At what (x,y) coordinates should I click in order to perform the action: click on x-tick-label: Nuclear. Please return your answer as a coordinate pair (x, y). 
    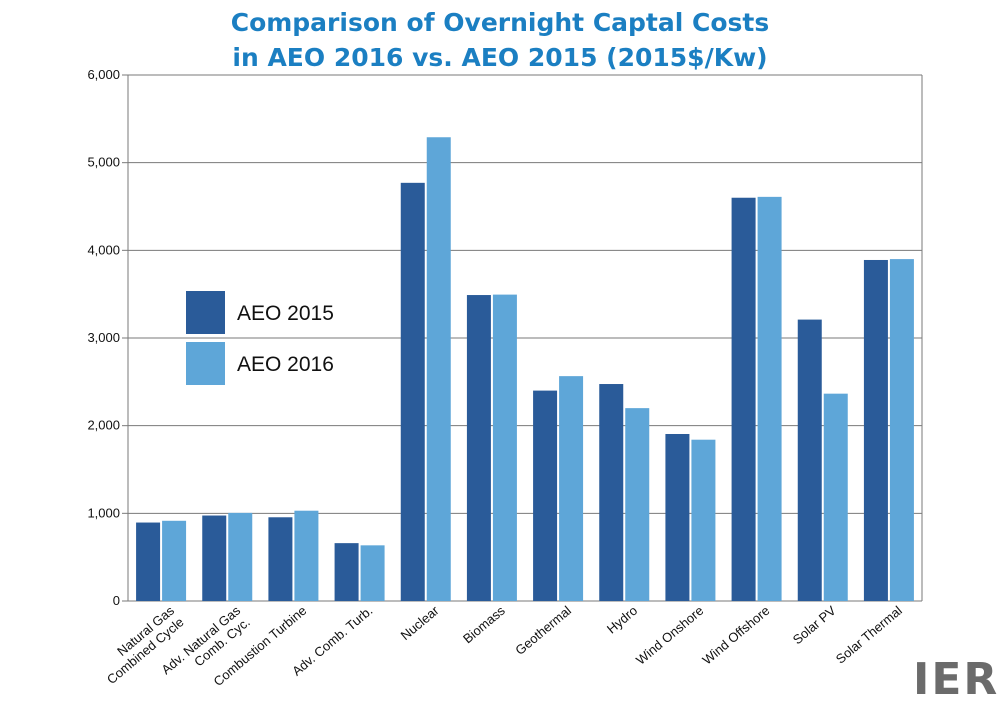
    Looking at the image, I should click on (420, 622).